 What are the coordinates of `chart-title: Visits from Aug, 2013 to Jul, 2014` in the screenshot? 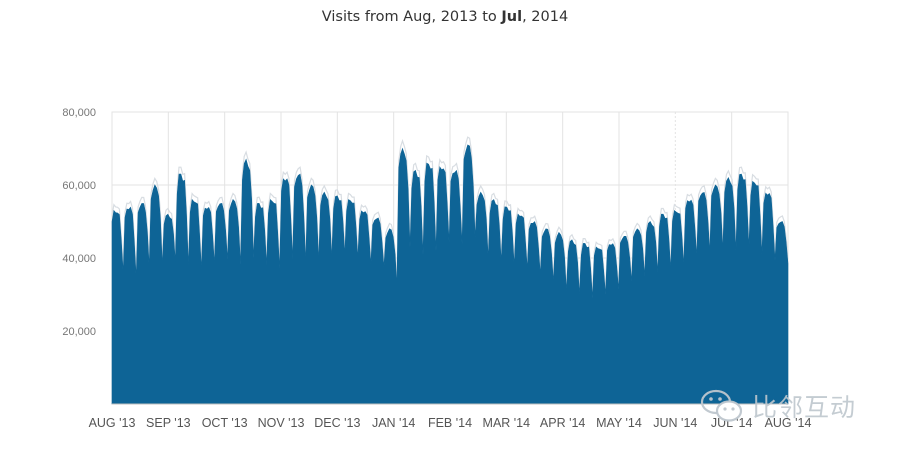 It's located at (445, 17).